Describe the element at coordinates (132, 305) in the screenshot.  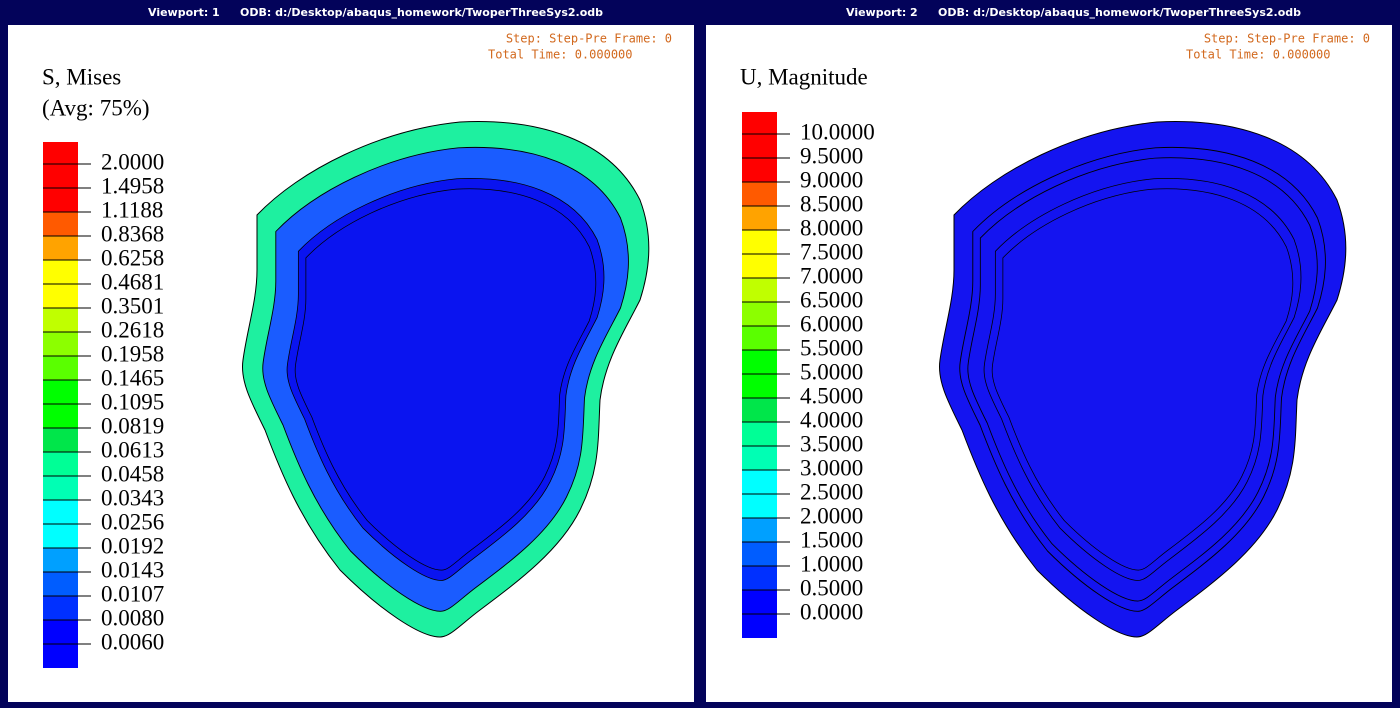
I see `legend-label: 0.3501` at that location.